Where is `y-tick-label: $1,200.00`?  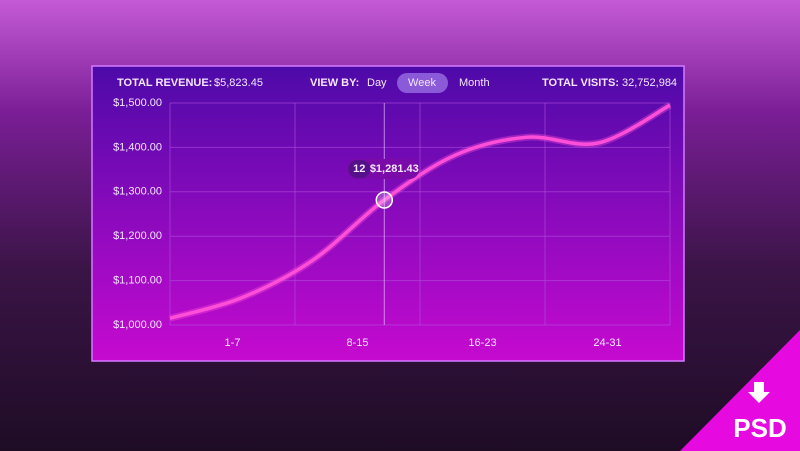
y-tick-label: $1,200.00 is located at coordinates (137, 236).